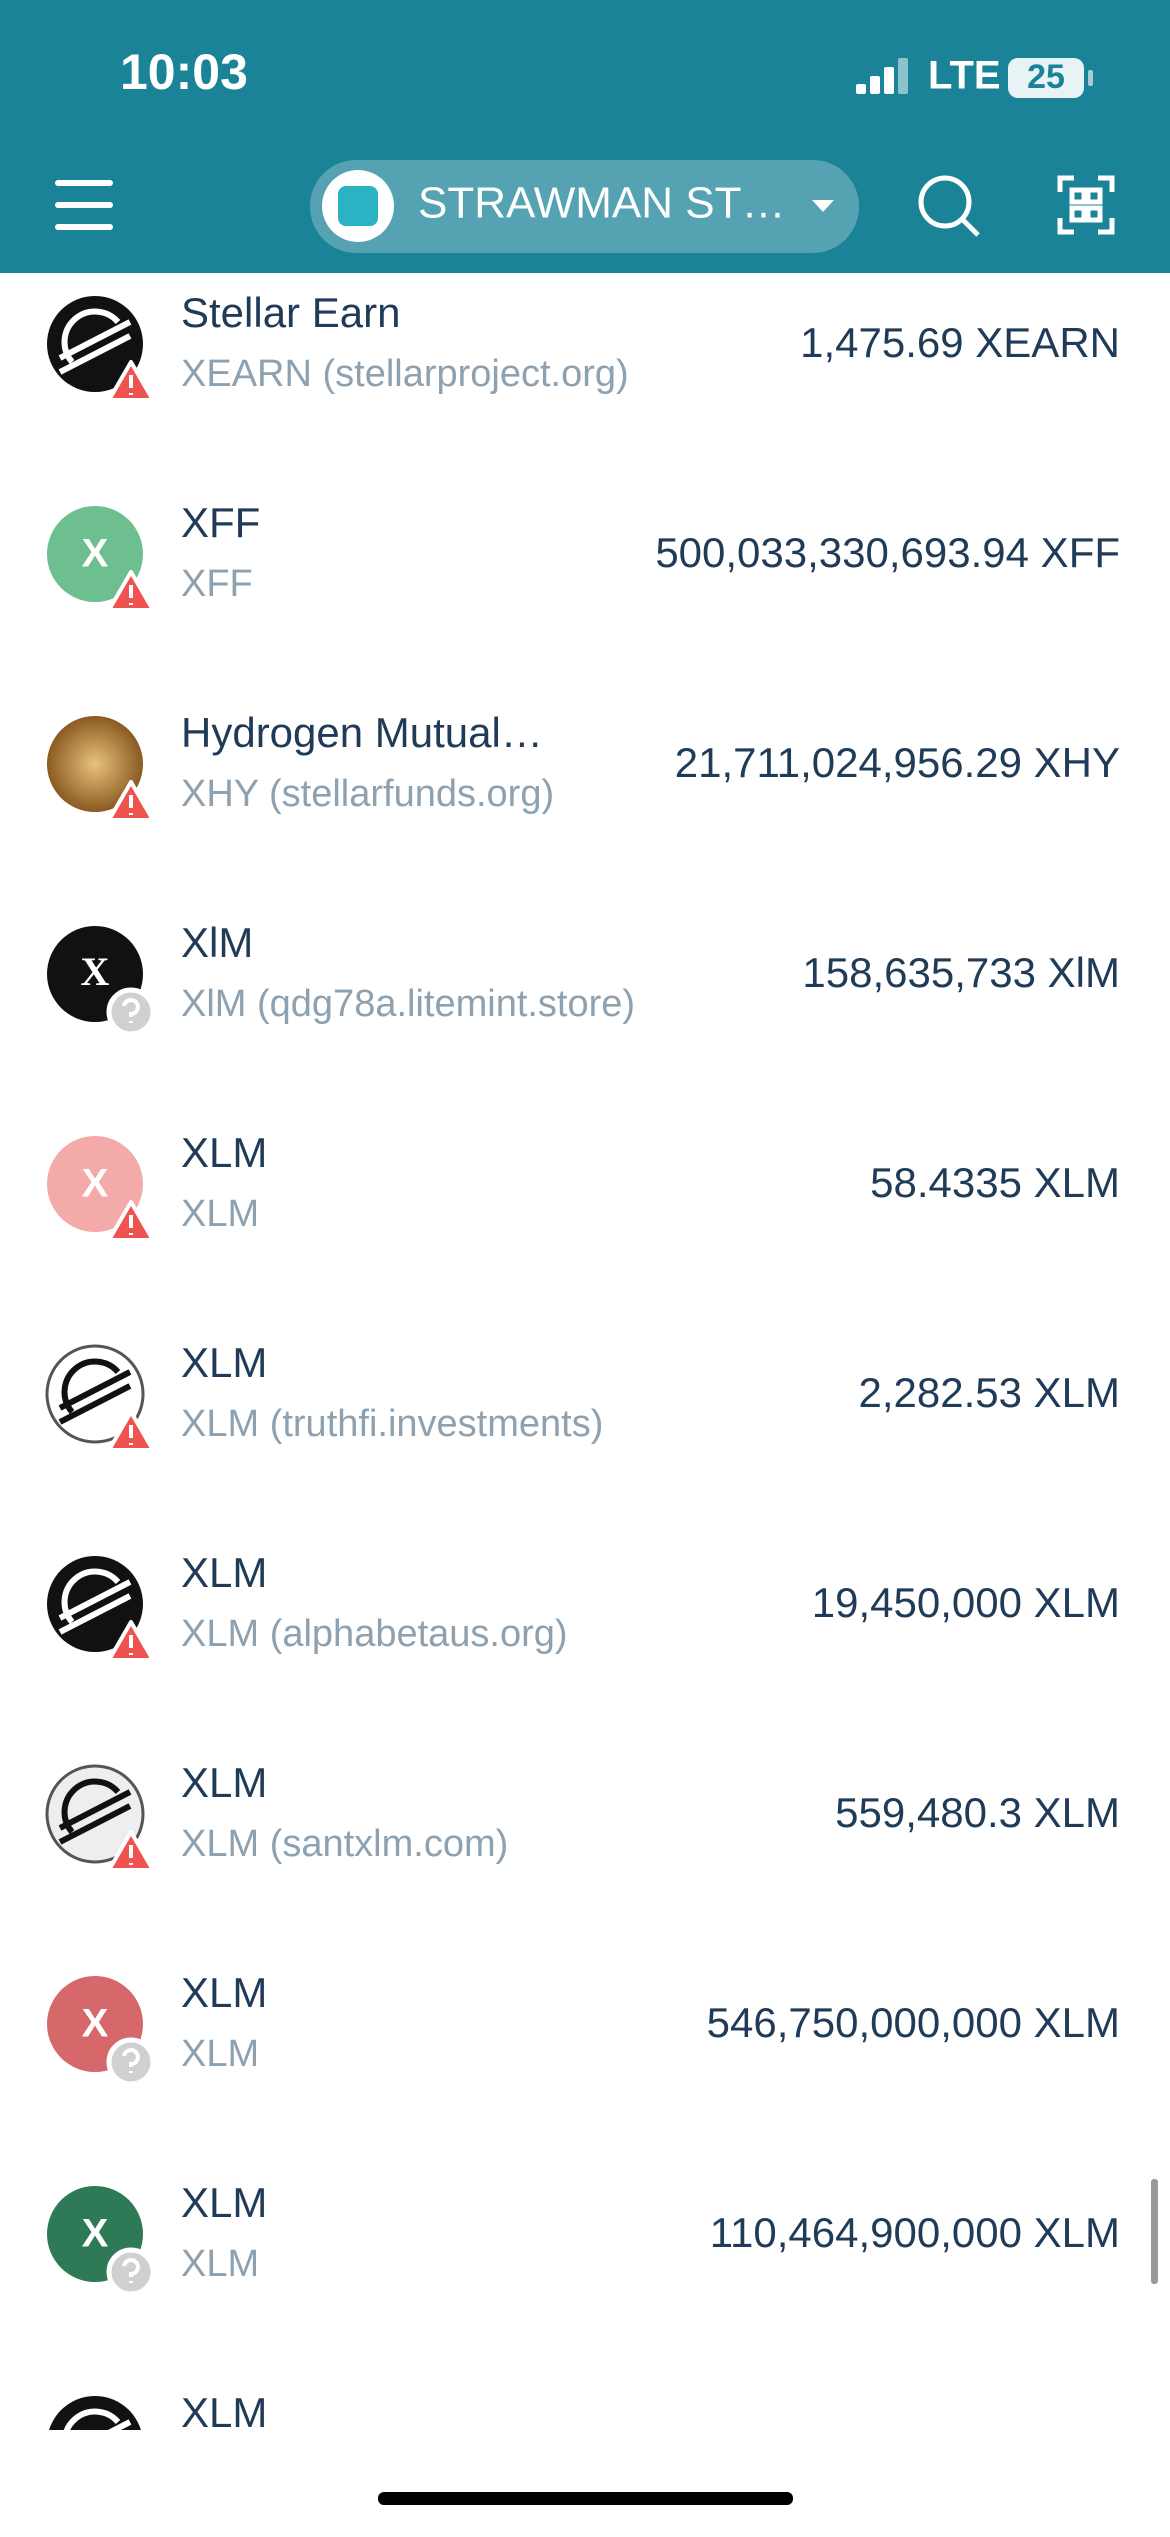 The width and height of the screenshot is (1170, 2537). What do you see at coordinates (949, 206) in the screenshot?
I see `search-button` at bounding box center [949, 206].